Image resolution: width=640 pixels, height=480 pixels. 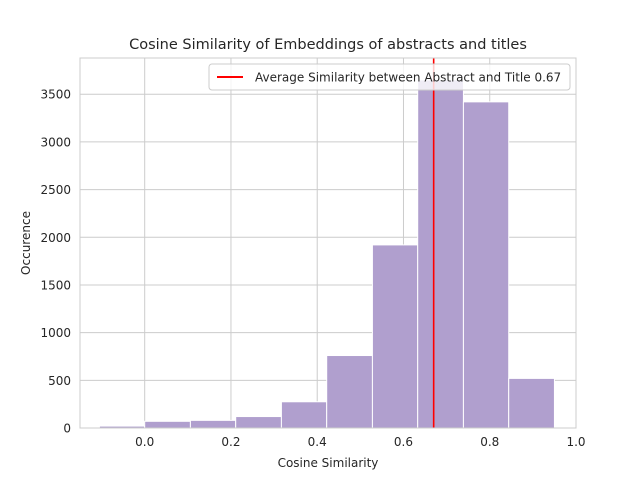 What do you see at coordinates (575, 442) in the screenshot?
I see `x-tick-label: 1.0` at bounding box center [575, 442].